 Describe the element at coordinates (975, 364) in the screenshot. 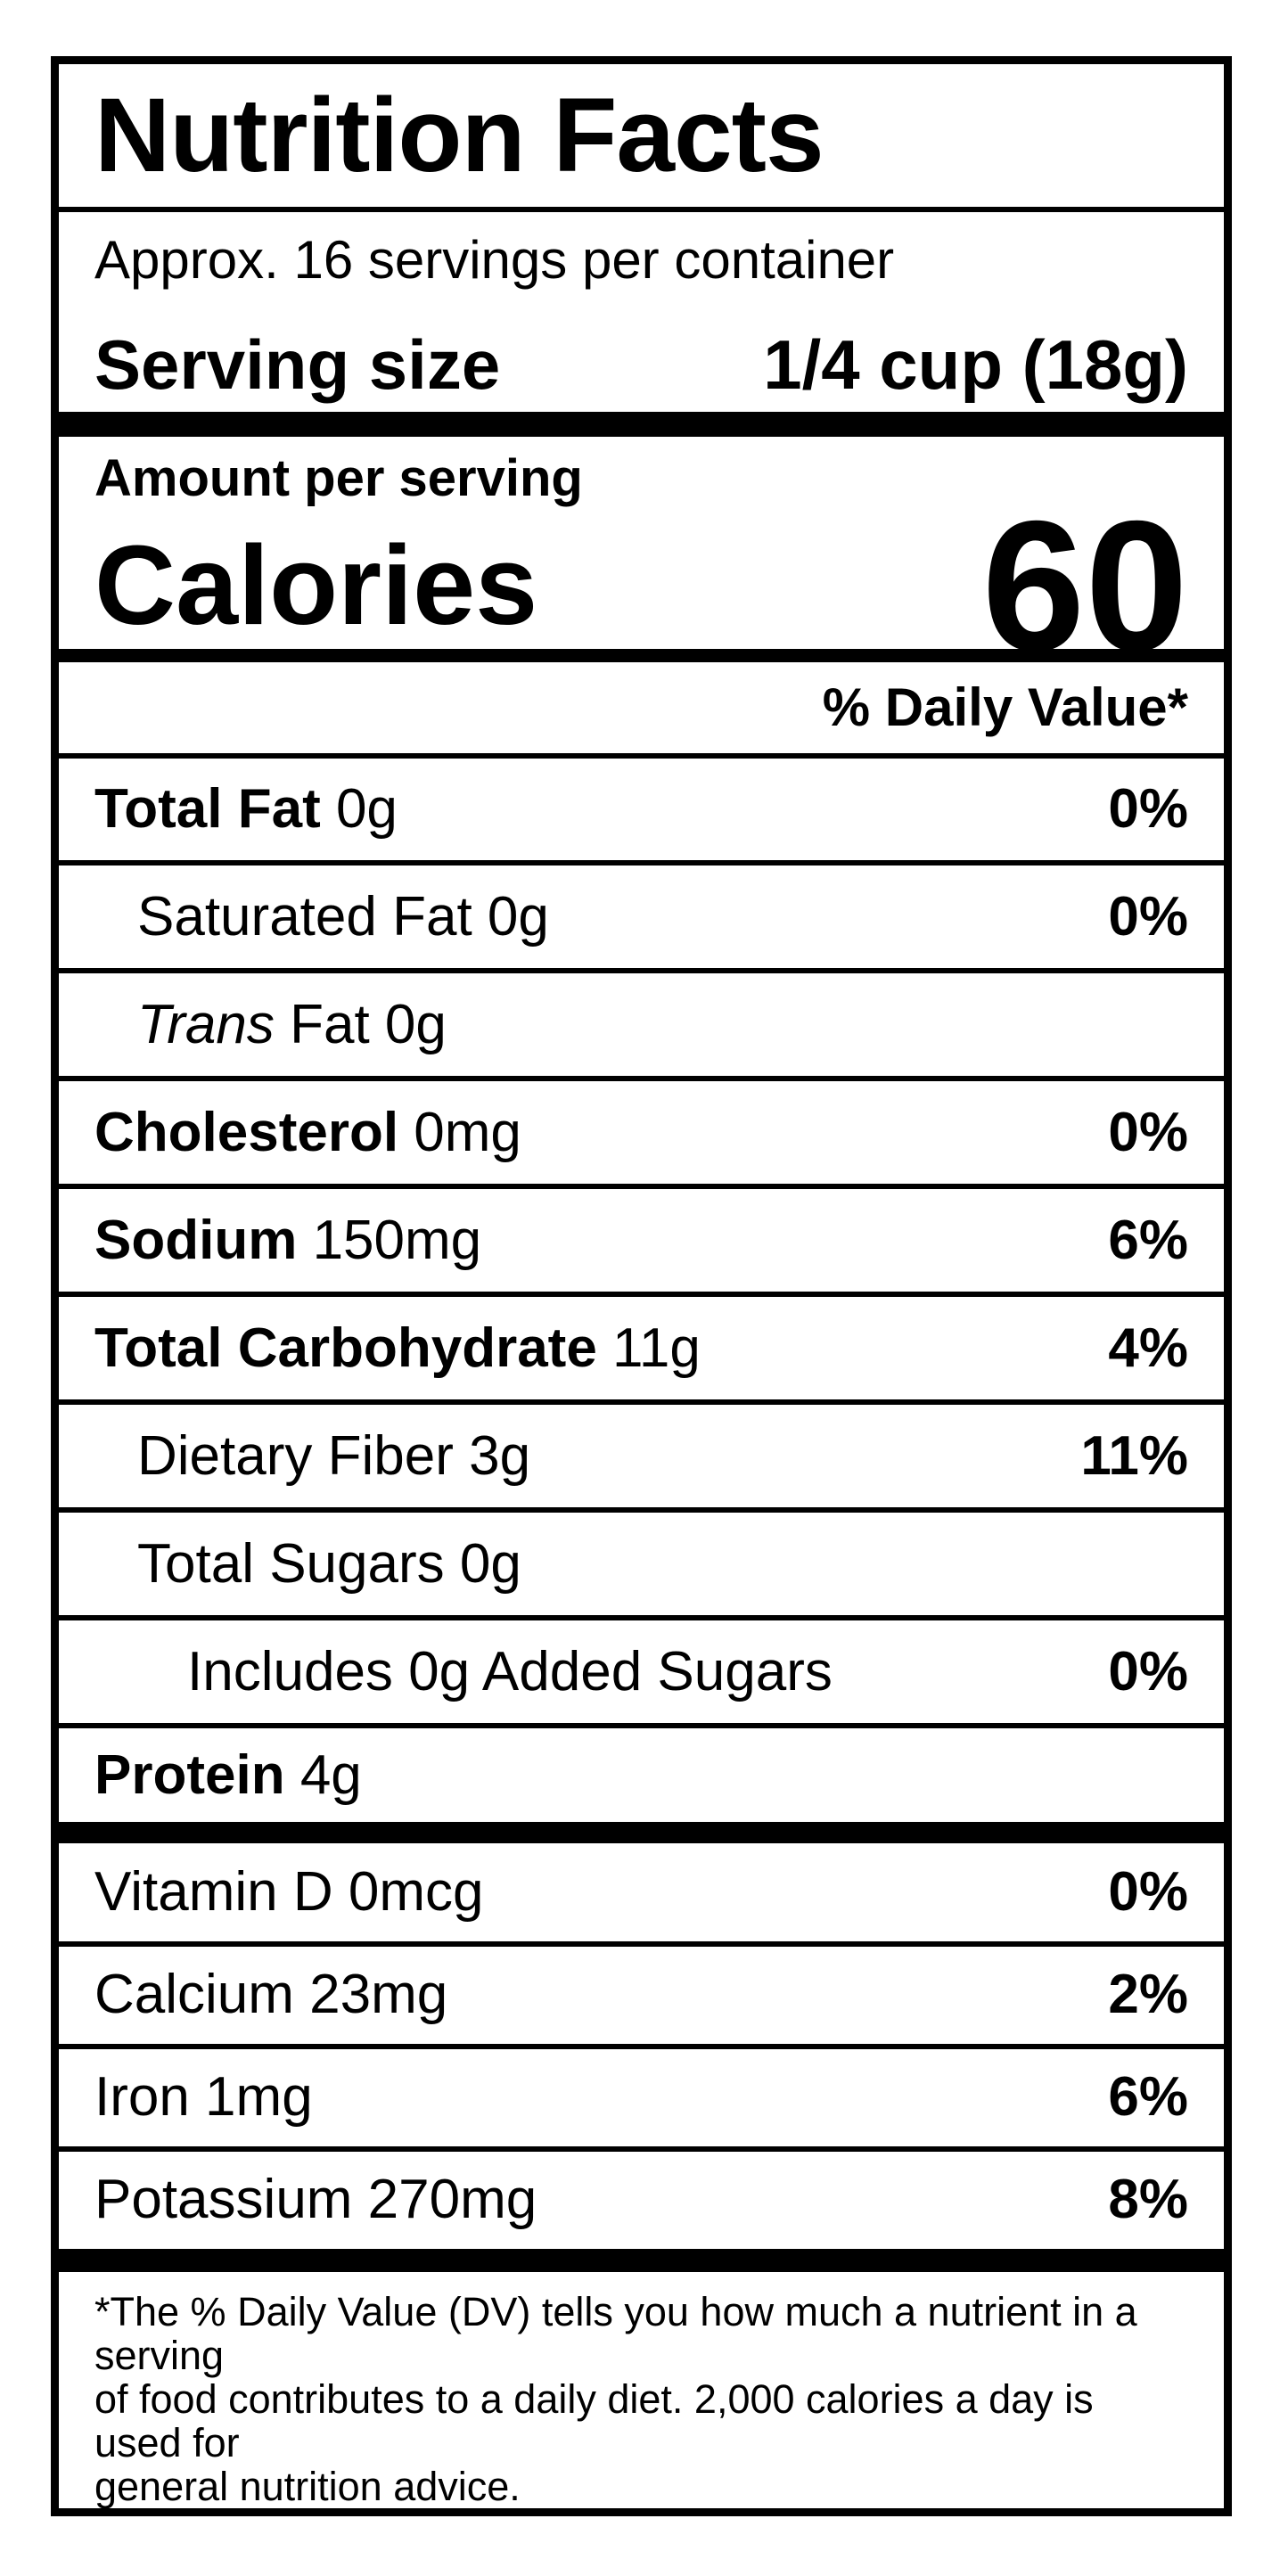

I see `serving-size-value: 1/4 cup (18g)` at that location.